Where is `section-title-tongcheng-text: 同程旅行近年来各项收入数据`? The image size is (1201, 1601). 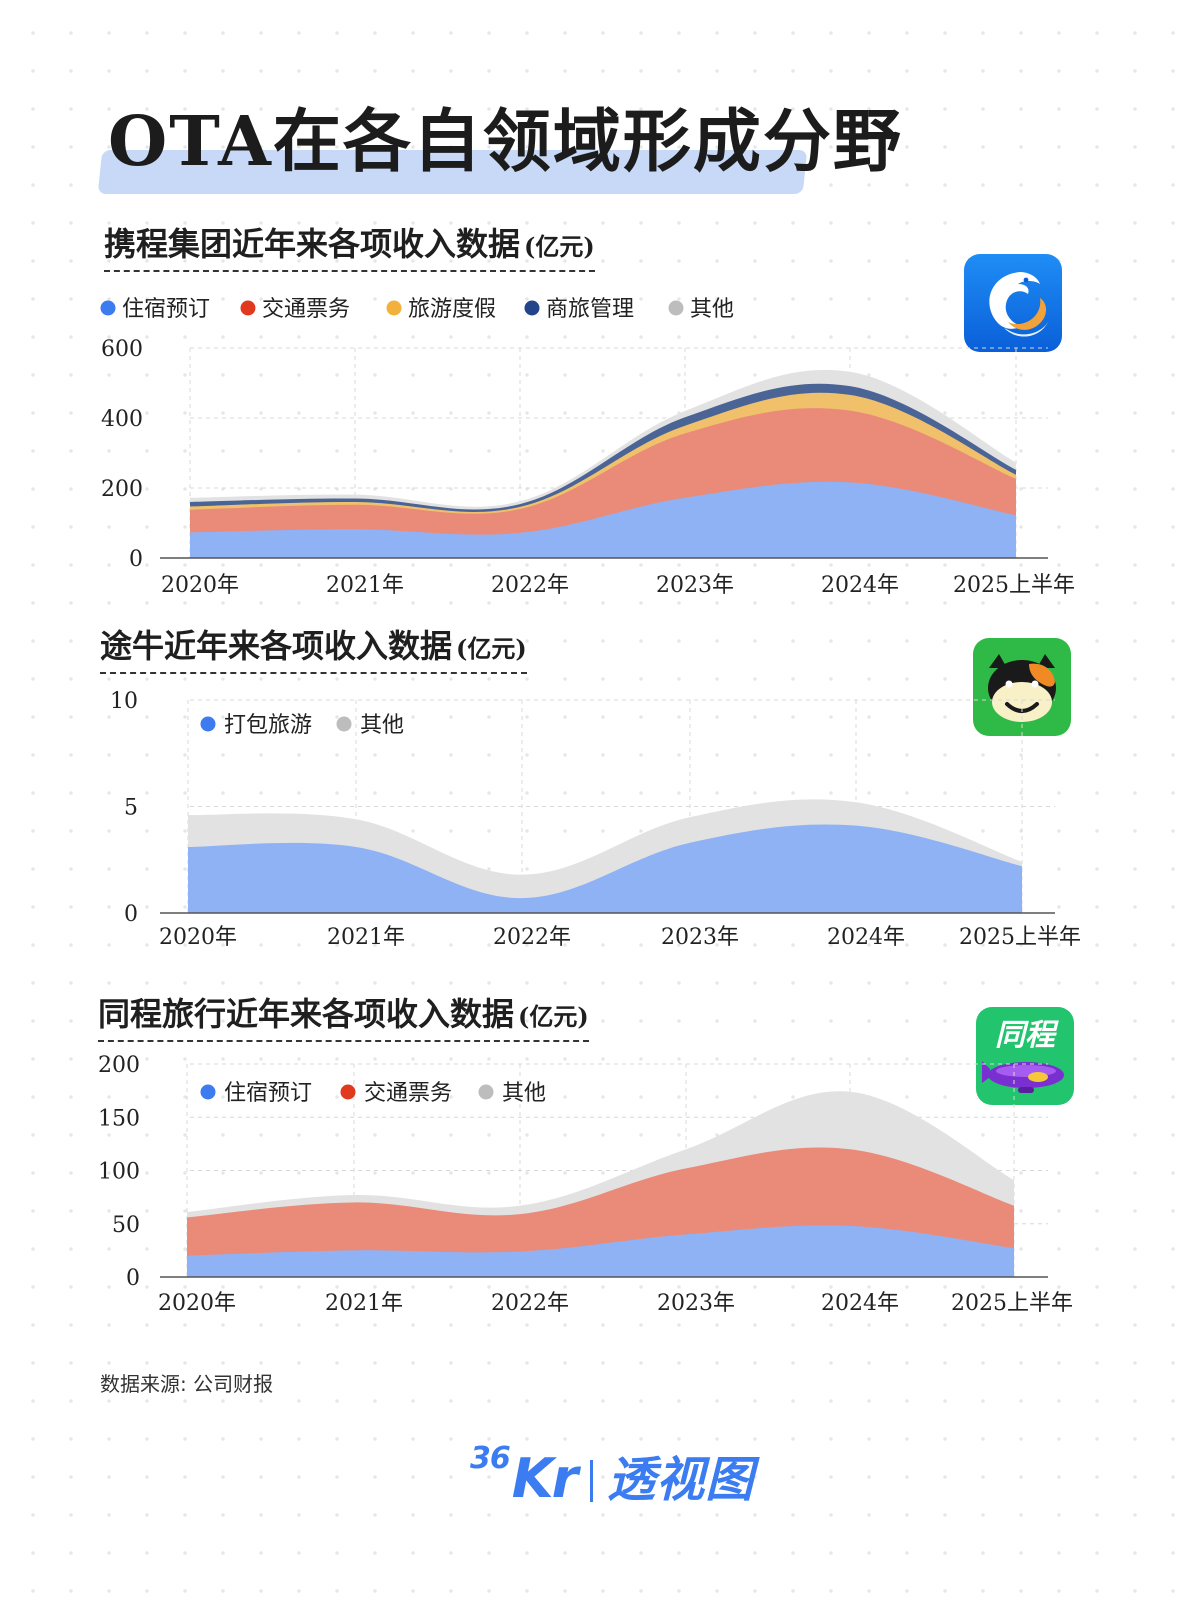 section-title-tongcheng-text: 同程旅行近年来各项收入数据 is located at coordinates (306, 1014).